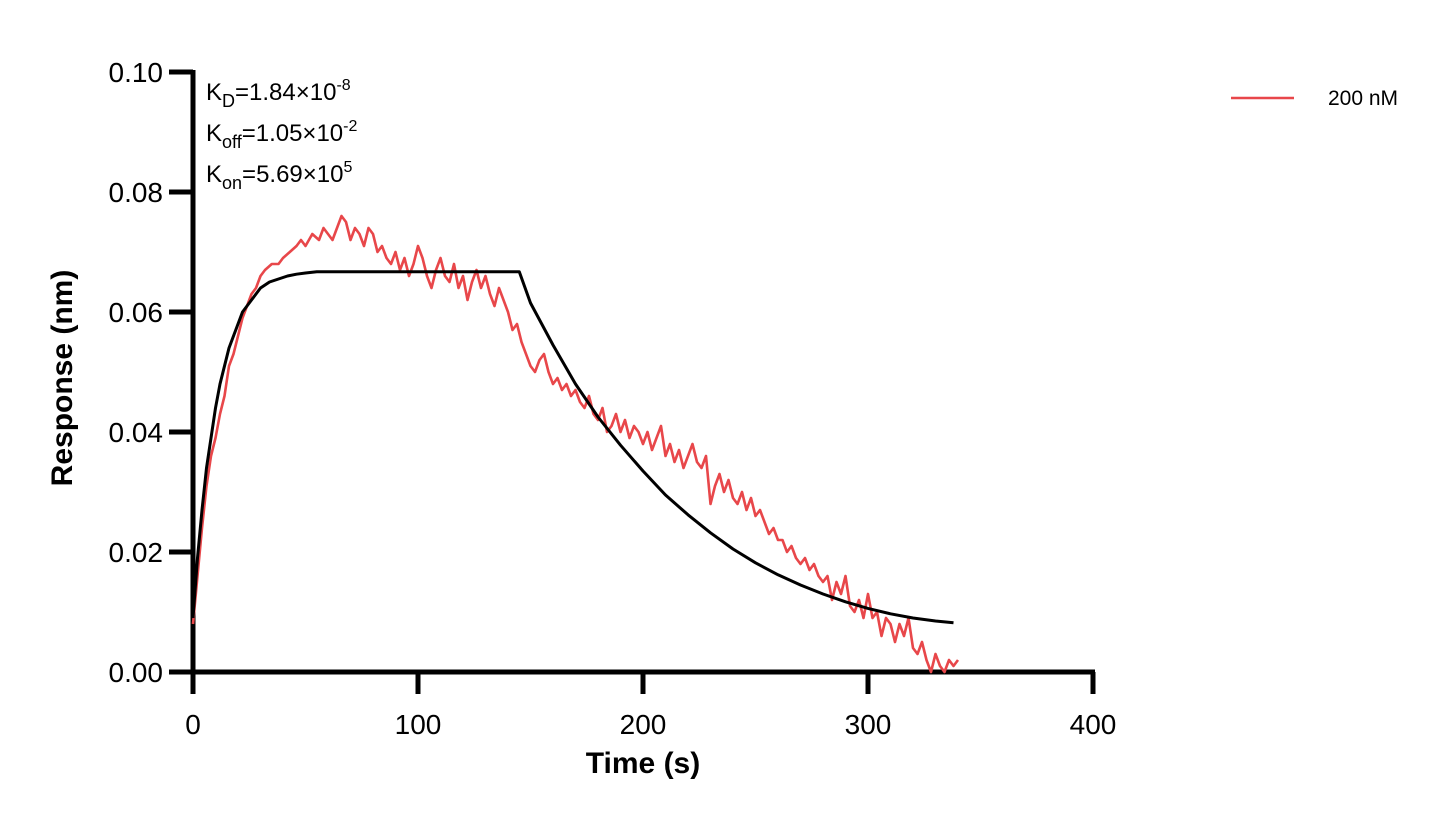  I want to click on legend-label-200-nm: 200 nM, so click(1363, 98).